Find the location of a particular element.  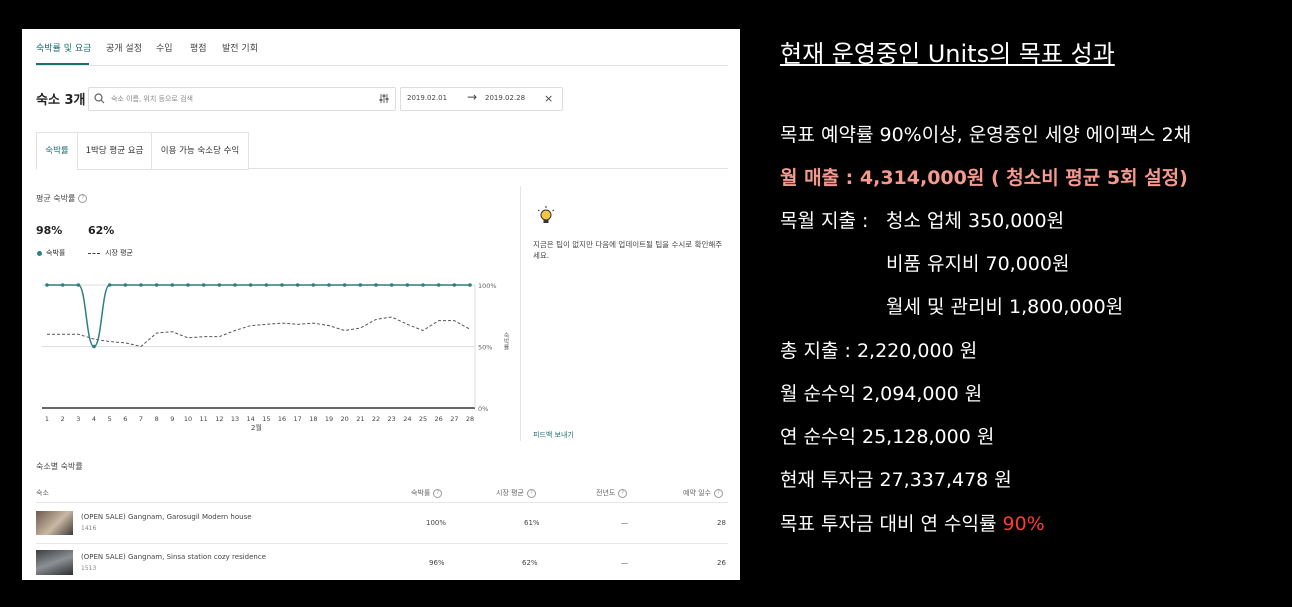

month-label: 2월 is located at coordinates (256, 428).